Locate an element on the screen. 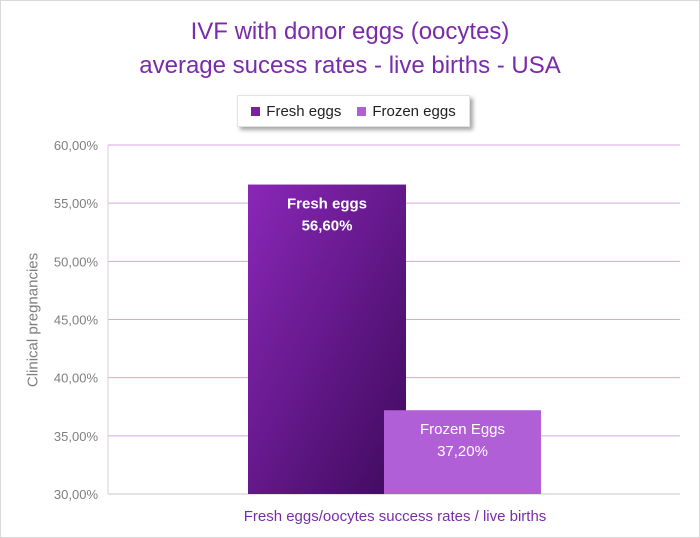 Image resolution: width=700 pixels, height=538 pixels. y-tick-label: 35,00% is located at coordinates (76, 436).